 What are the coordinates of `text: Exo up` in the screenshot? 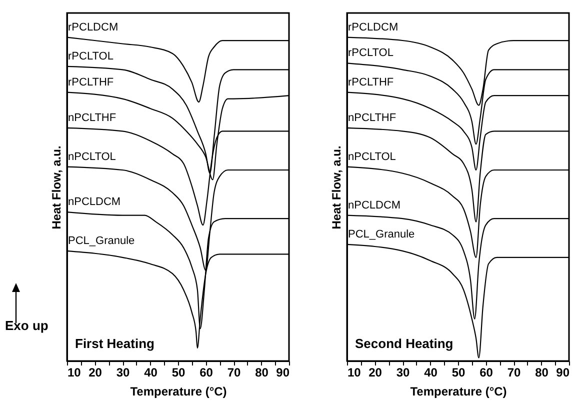 It's located at (26, 325).